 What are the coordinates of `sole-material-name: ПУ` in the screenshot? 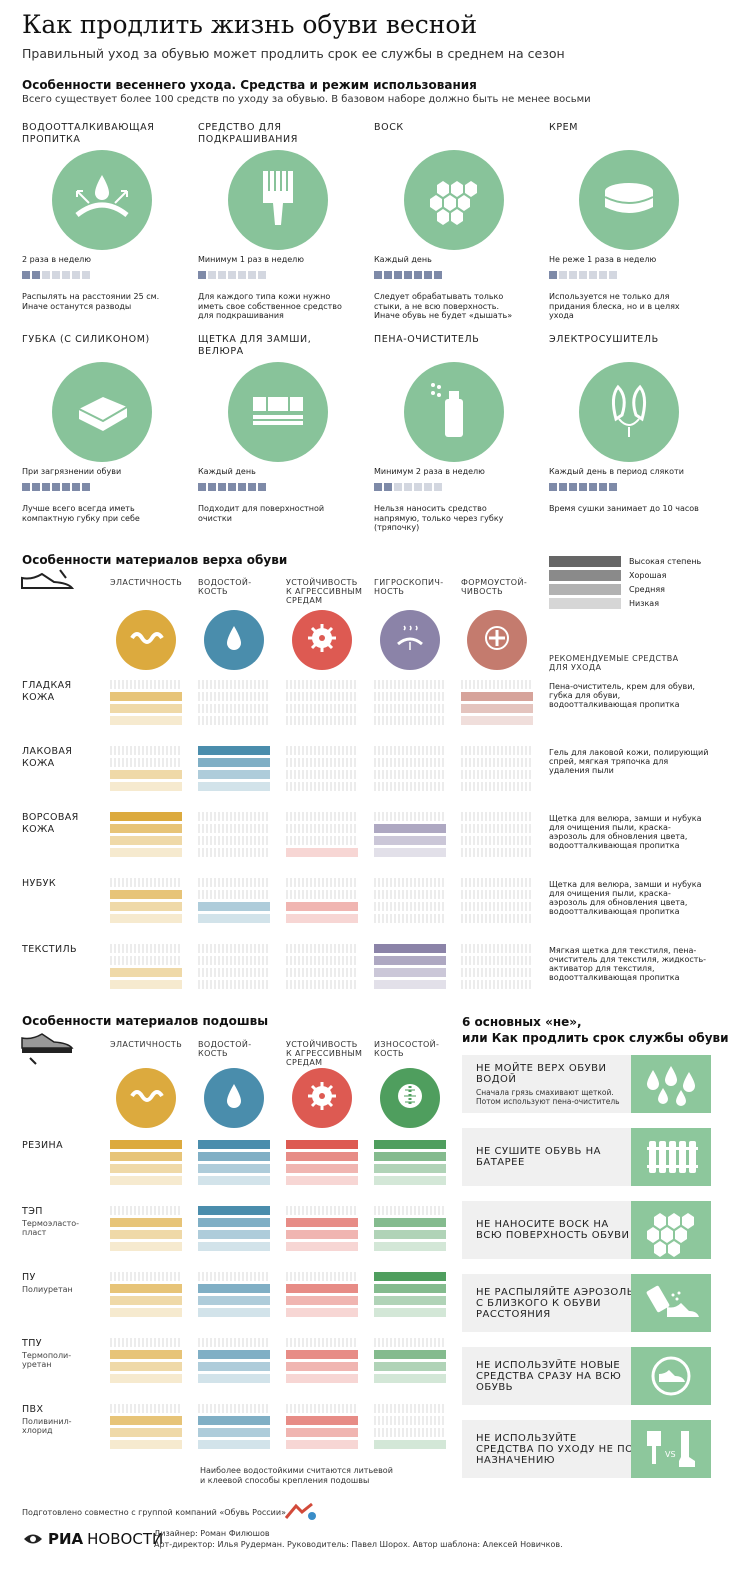 It's located at (29, 1277).